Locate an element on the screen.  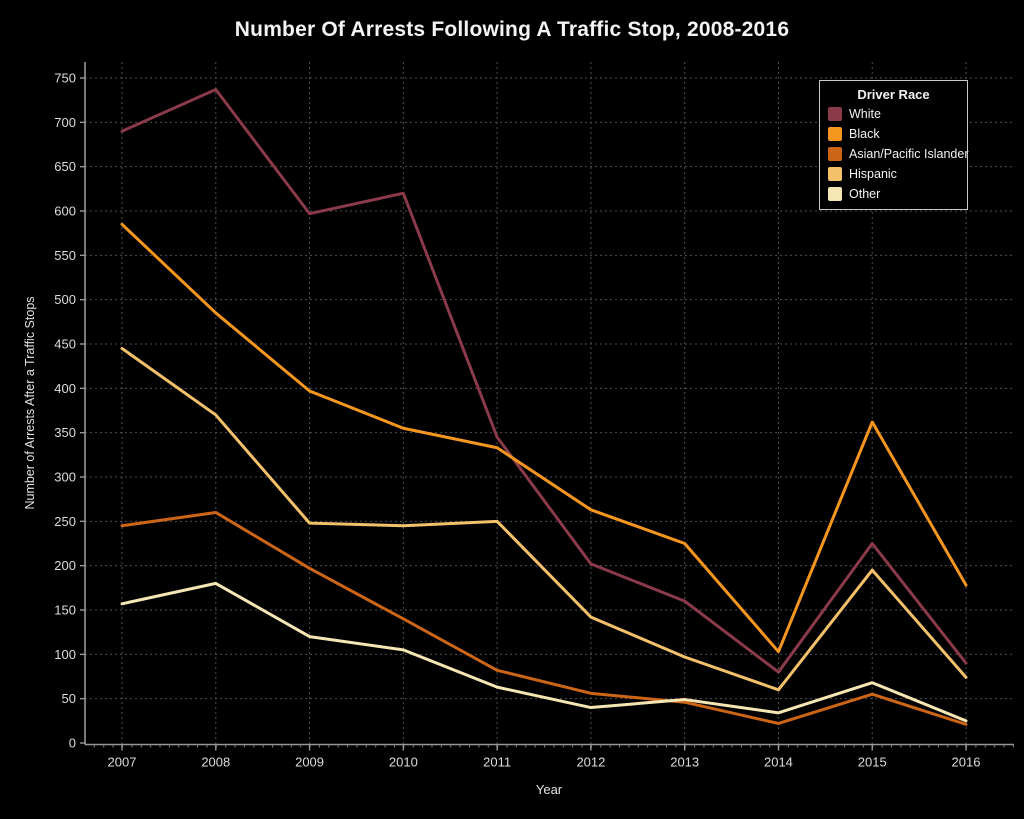
y-tick-label: 750 is located at coordinates (65, 77).